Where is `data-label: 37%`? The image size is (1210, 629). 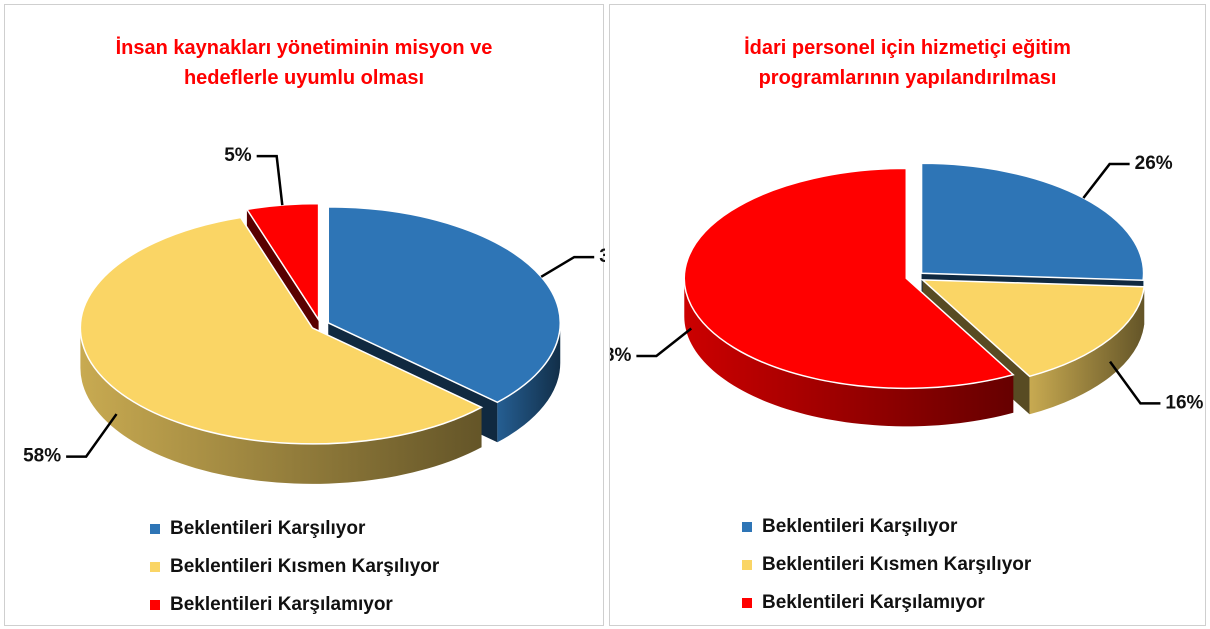 data-label: 37% is located at coordinates (602, 256).